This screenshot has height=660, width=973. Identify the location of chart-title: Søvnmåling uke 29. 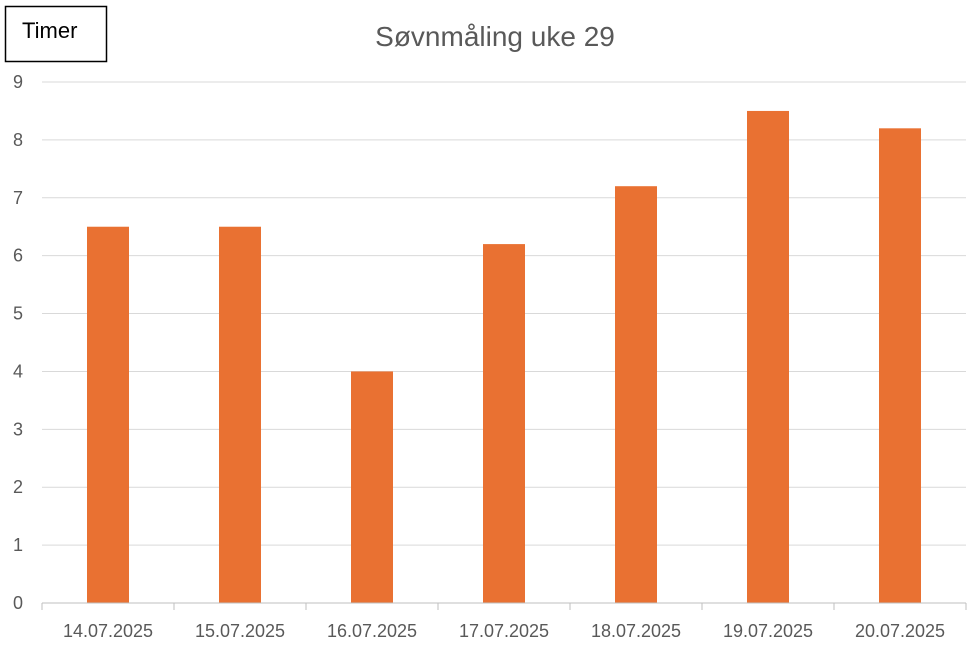
(495, 36).